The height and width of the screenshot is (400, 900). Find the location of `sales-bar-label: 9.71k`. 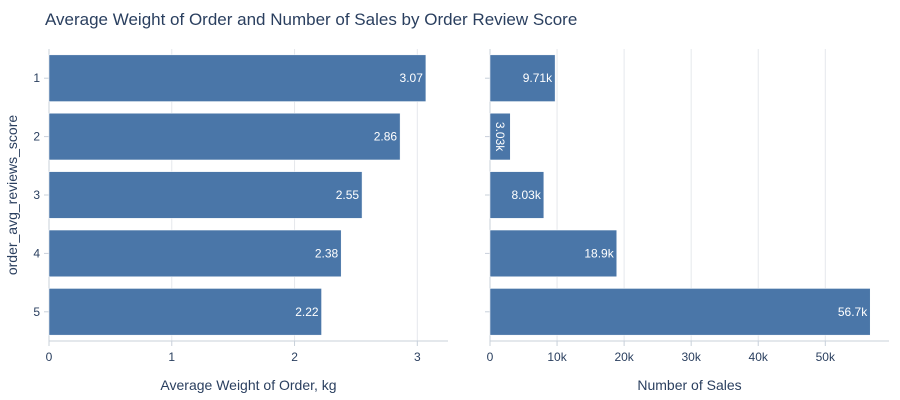

sales-bar-label: 9.71k is located at coordinates (538, 78).